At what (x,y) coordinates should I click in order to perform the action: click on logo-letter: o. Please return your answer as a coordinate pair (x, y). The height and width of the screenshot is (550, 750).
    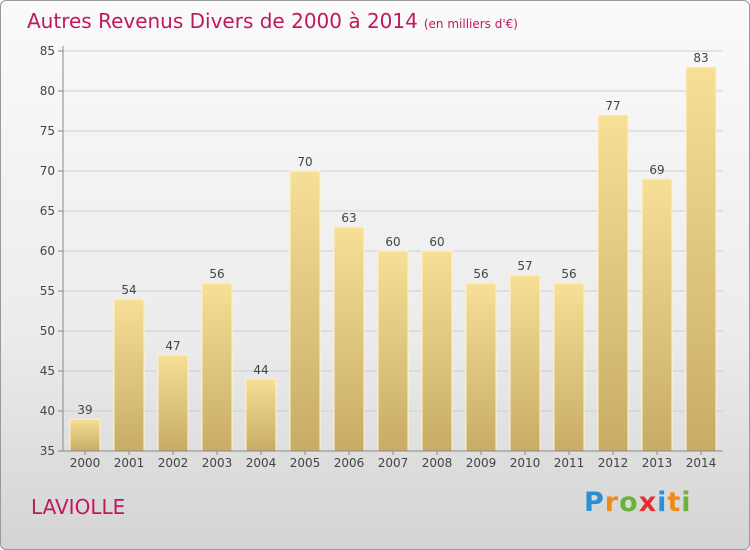
    Looking at the image, I should click on (629, 502).